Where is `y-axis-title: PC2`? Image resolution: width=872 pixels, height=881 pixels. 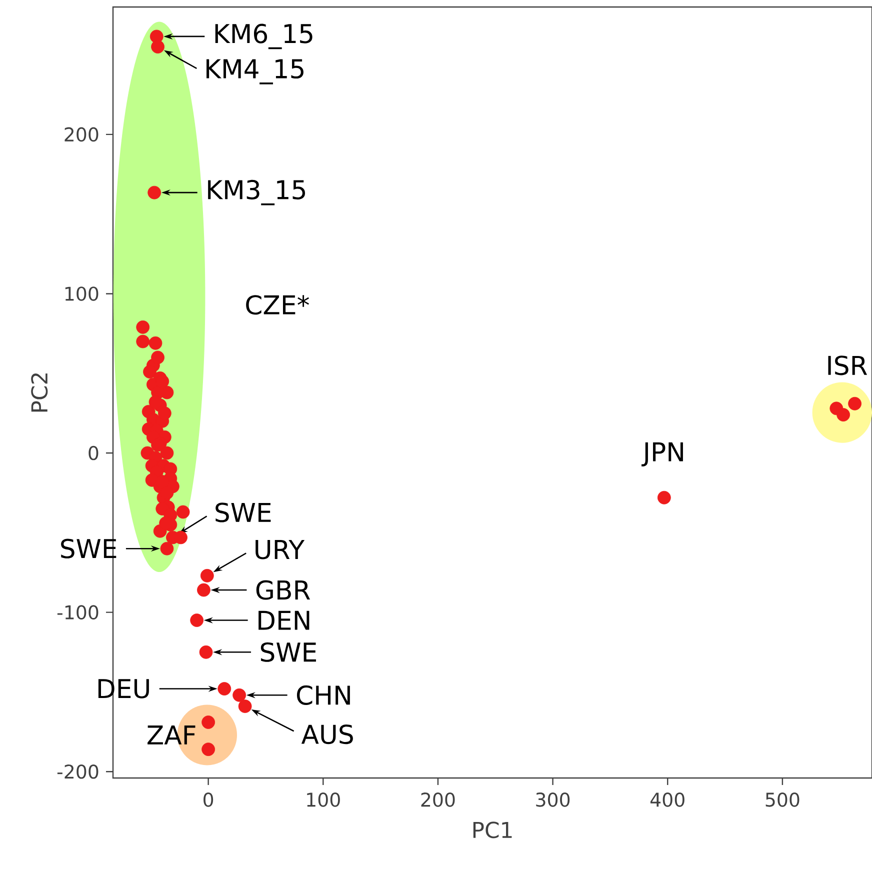
y-axis-title: PC2 is located at coordinates (39, 392).